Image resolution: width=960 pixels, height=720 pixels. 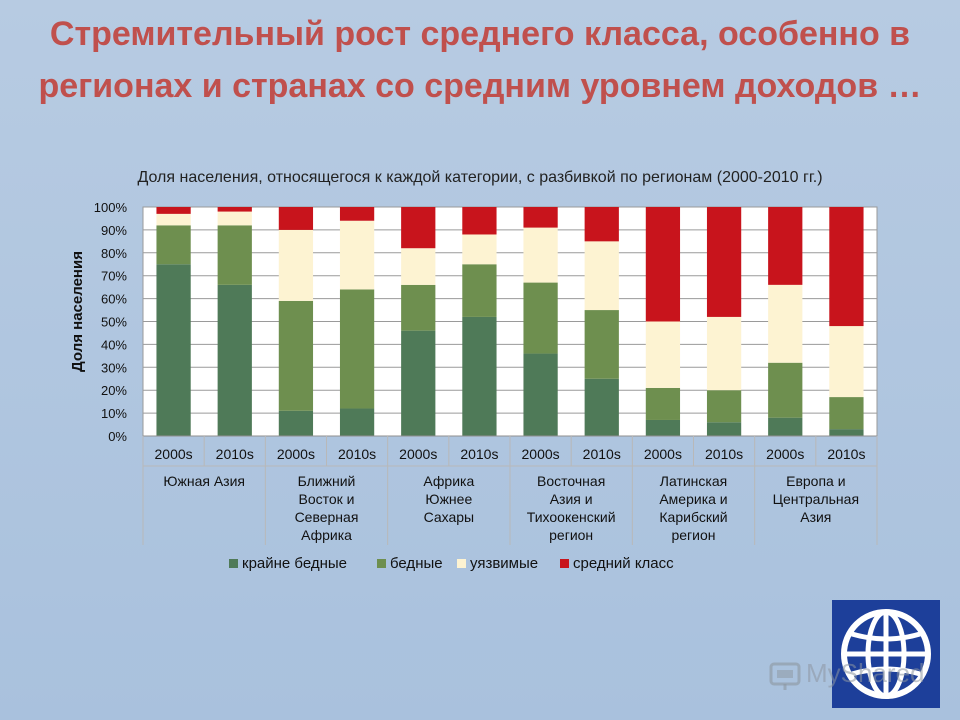 I want to click on region-label: Ближний, so click(x=327, y=481).